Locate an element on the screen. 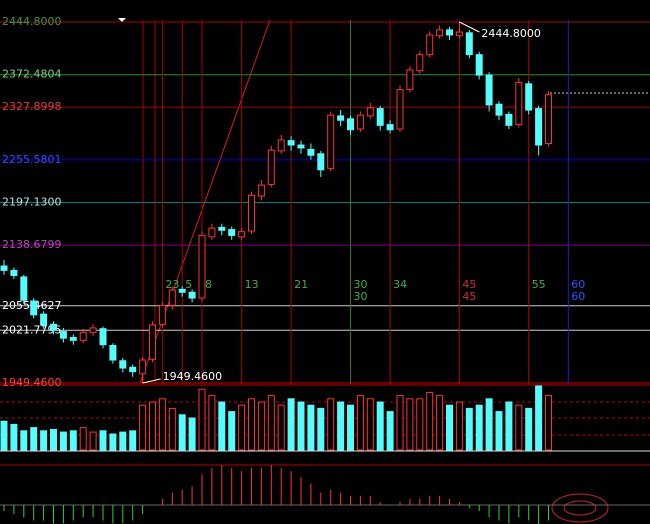 The width and height of the screenshot is (650, 524). cycle-label: 21 is located at coordinates (301, 284).